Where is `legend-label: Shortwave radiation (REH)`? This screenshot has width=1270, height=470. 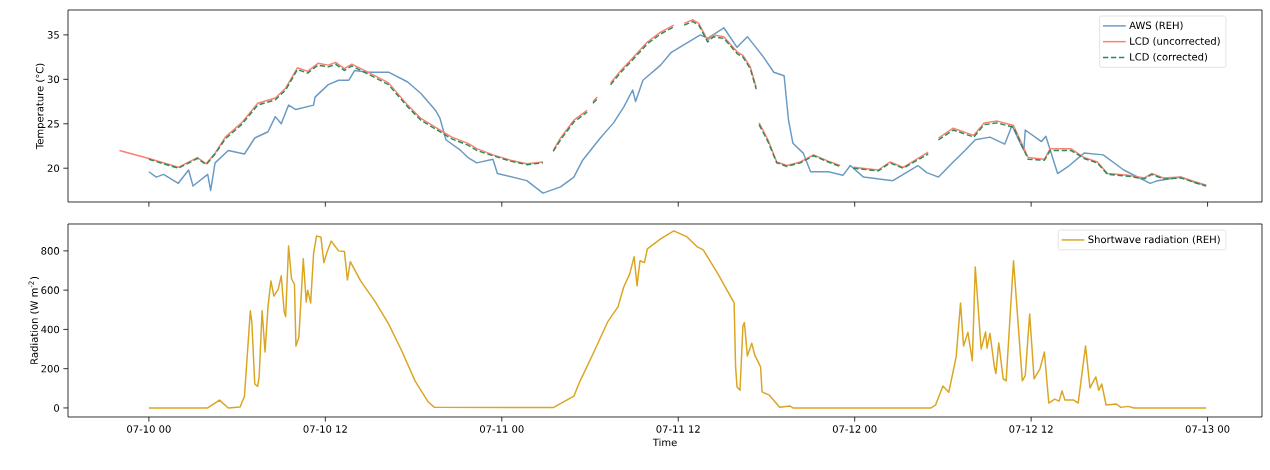 legend-label: Shortwave radiation (REH) is located at coordinates (1154, 240).